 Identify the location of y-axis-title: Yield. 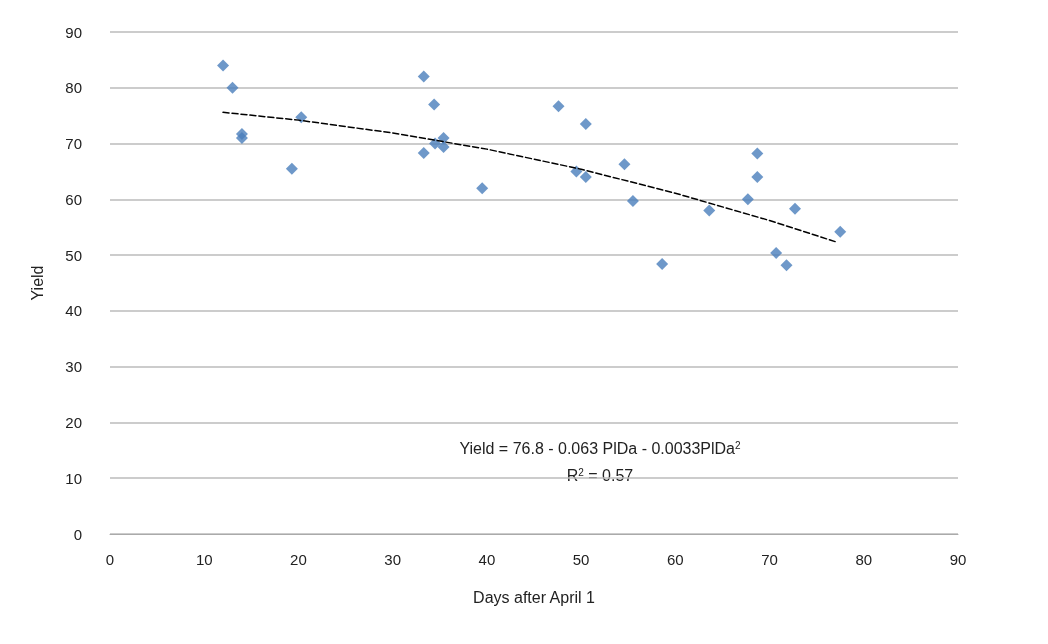
(37, 283).